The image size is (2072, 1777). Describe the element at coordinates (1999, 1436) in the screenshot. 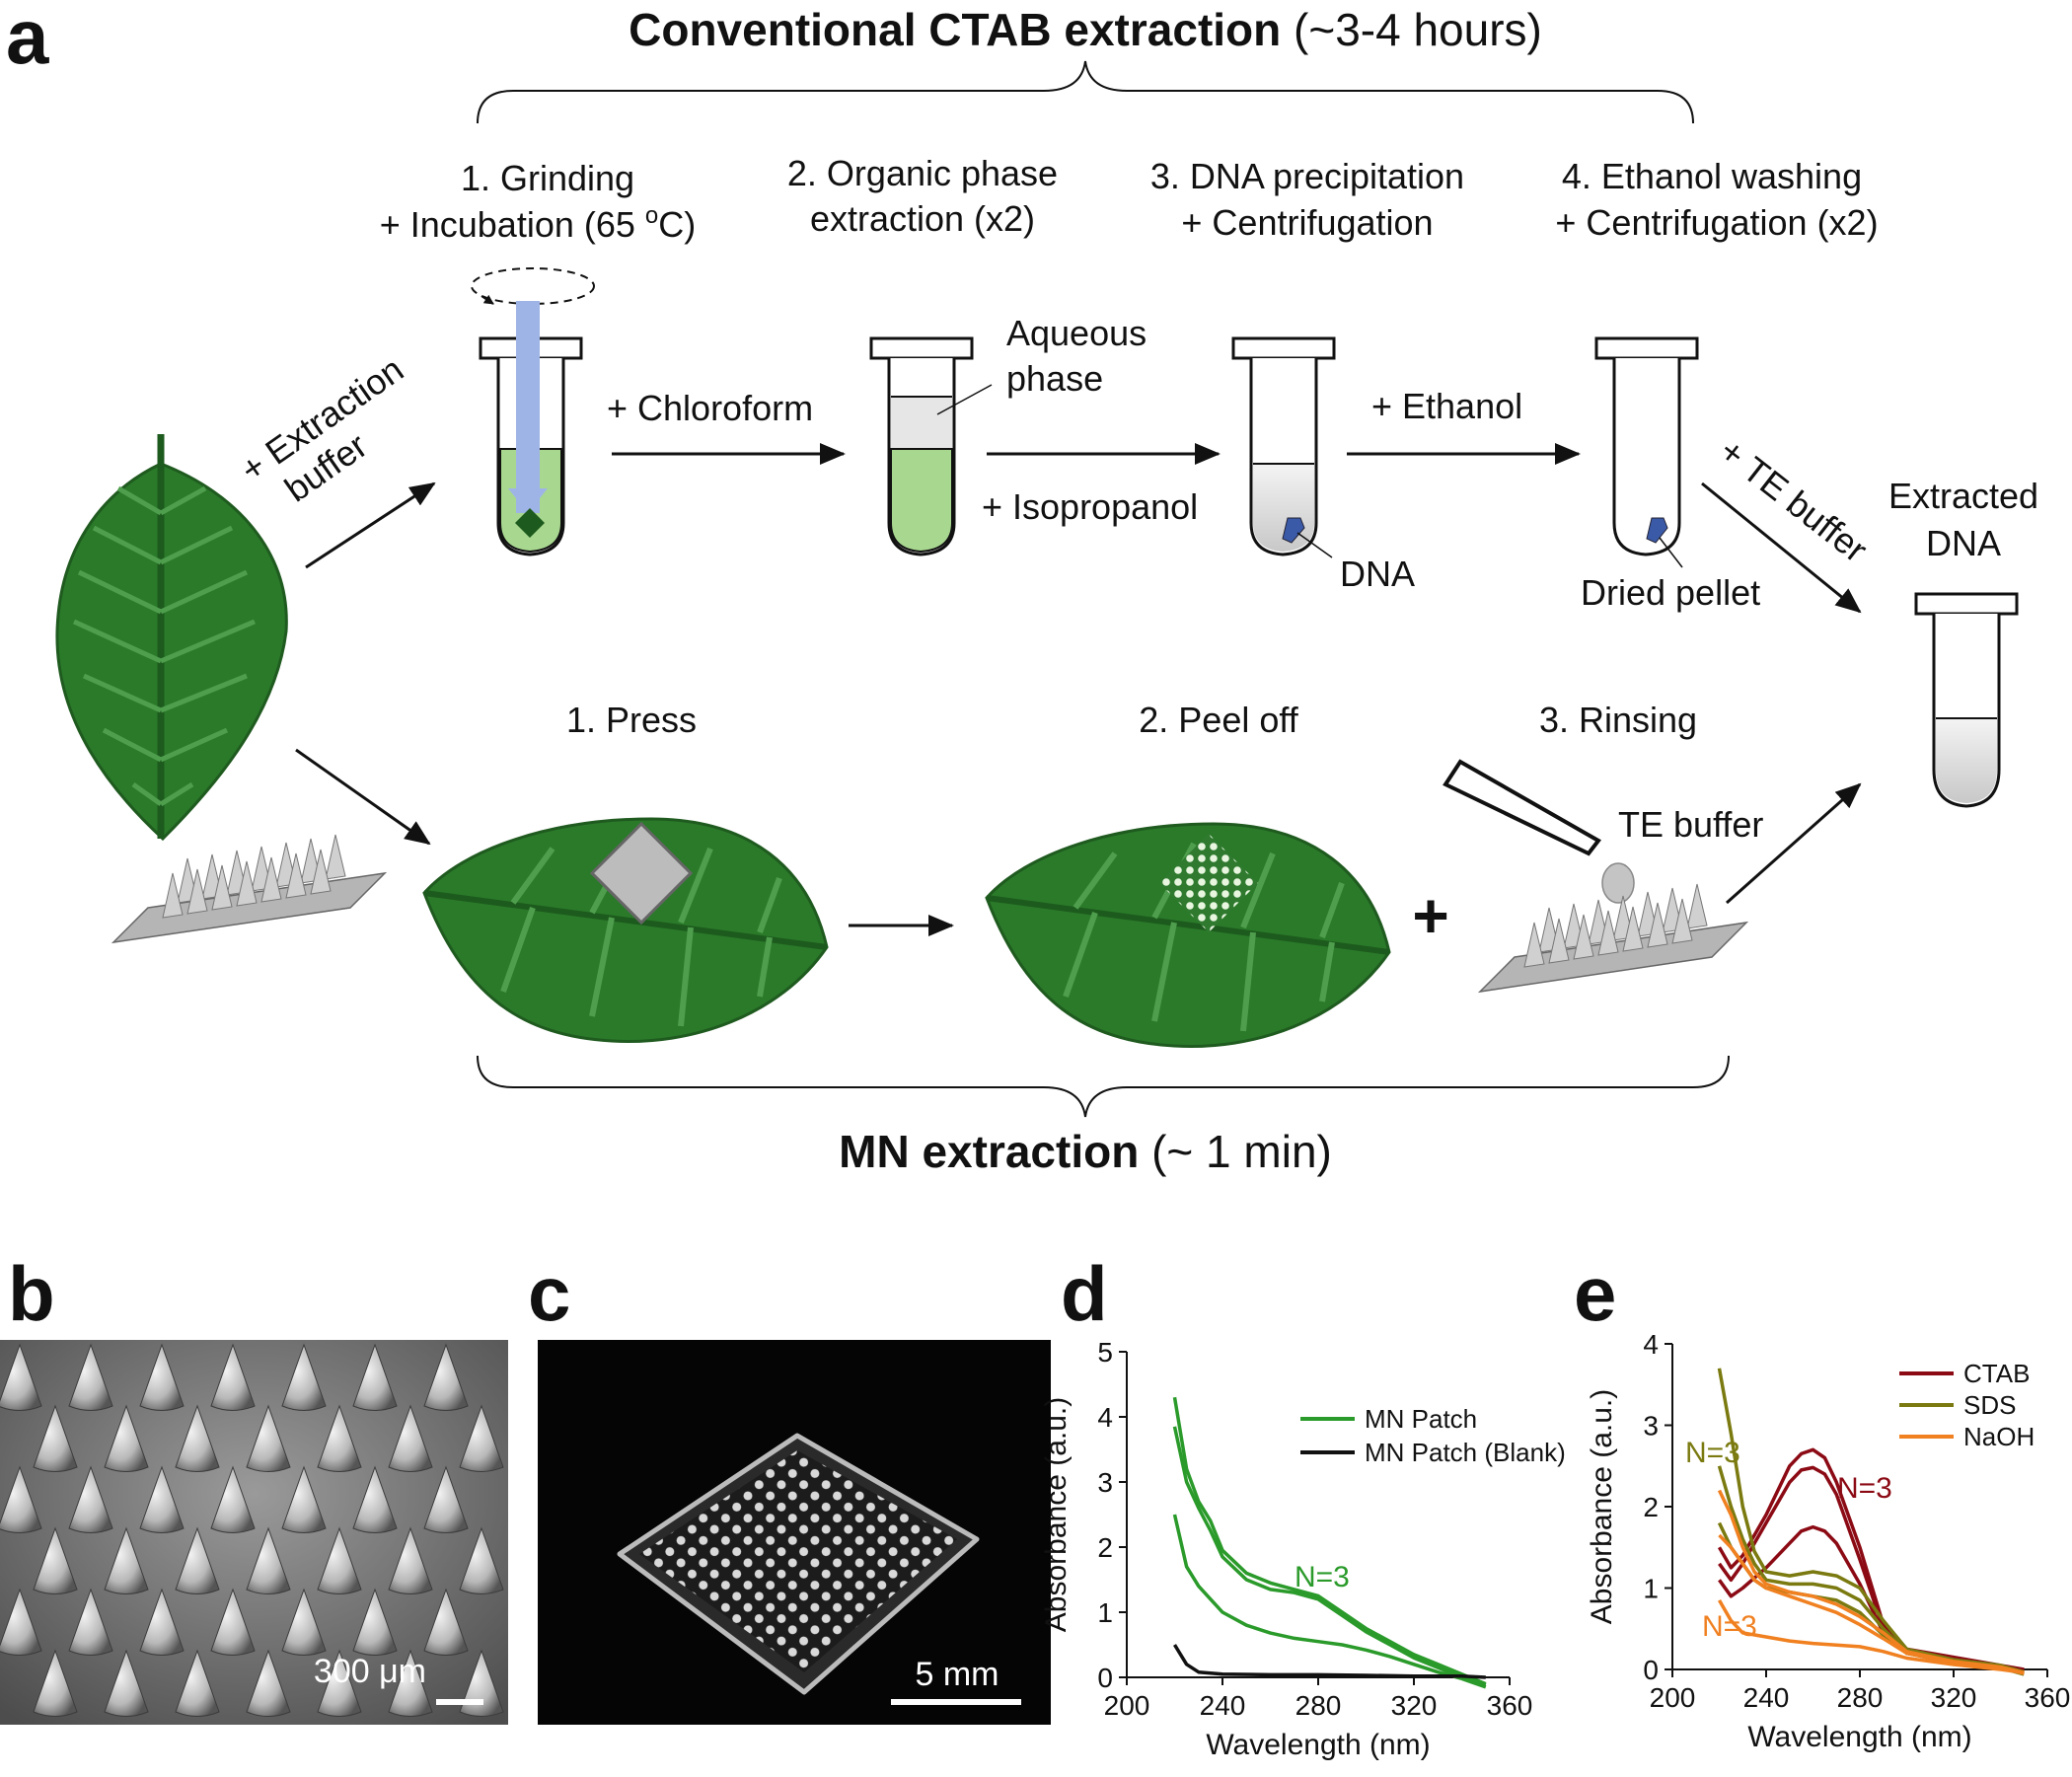

I see `legend-label: NaOH` at that location.